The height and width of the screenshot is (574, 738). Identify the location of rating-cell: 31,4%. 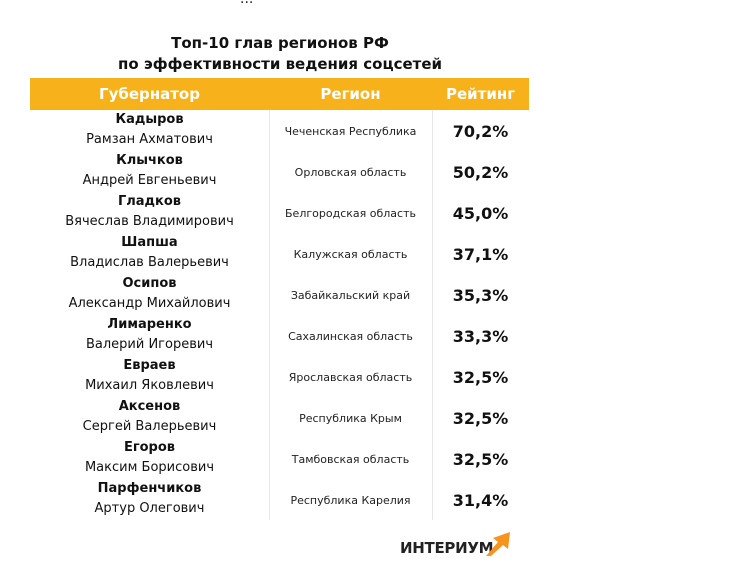
(480, 500).